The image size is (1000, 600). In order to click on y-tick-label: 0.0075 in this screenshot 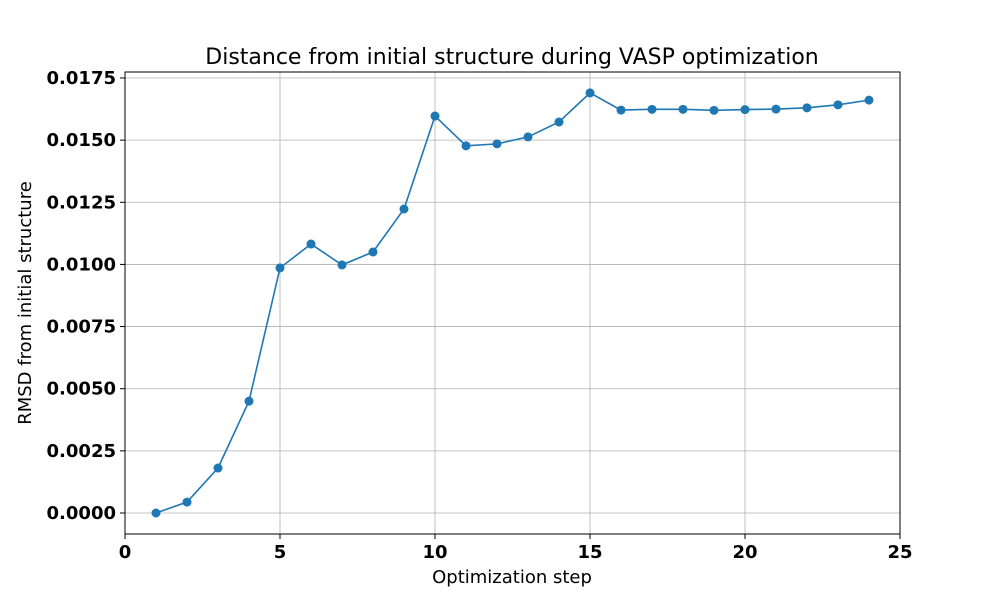, I will do `click(81, 327)`.